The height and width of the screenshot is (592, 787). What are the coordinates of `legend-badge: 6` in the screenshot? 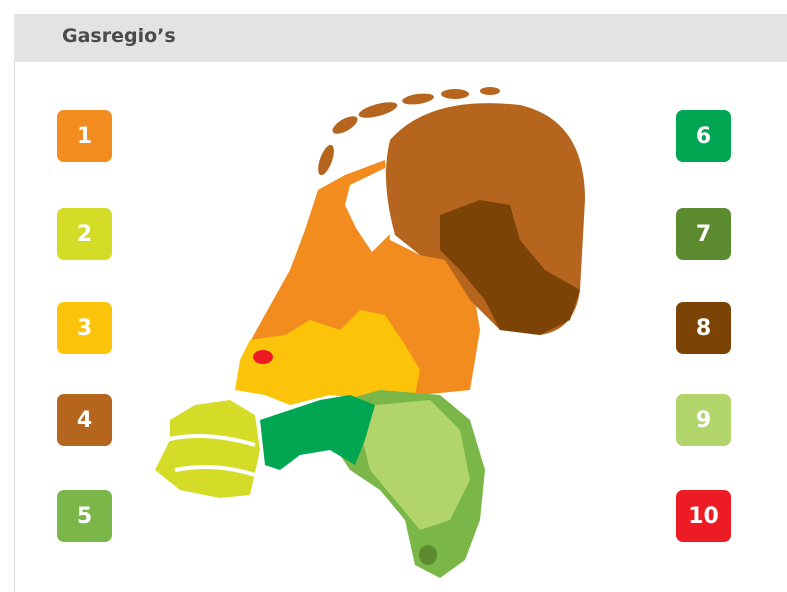 It's located at (703, 136).